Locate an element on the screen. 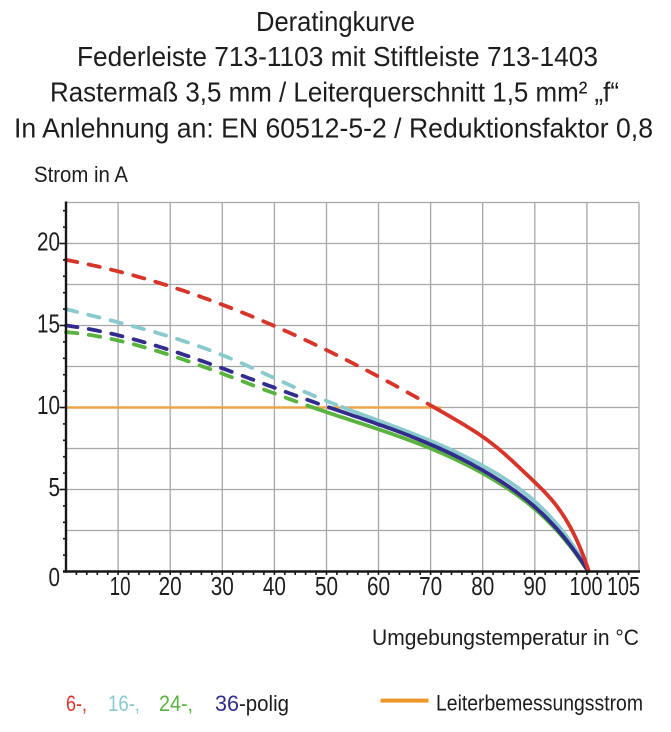 The width and height of the screenshot is (671, 732). svg-text: Leiterbemessungsstrom is located at coordinates (539, 703).